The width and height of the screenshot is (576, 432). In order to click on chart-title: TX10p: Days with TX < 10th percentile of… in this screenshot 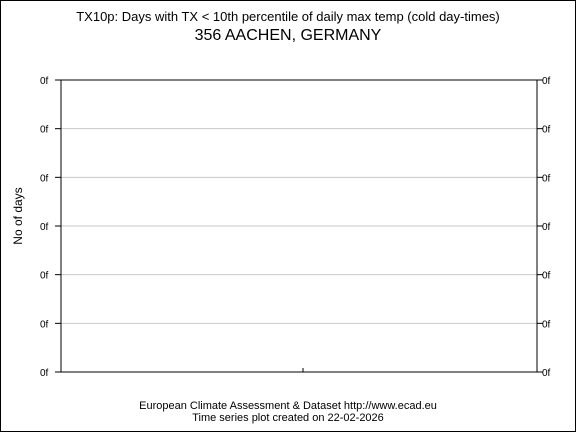, I will do `click(288, 16)`.